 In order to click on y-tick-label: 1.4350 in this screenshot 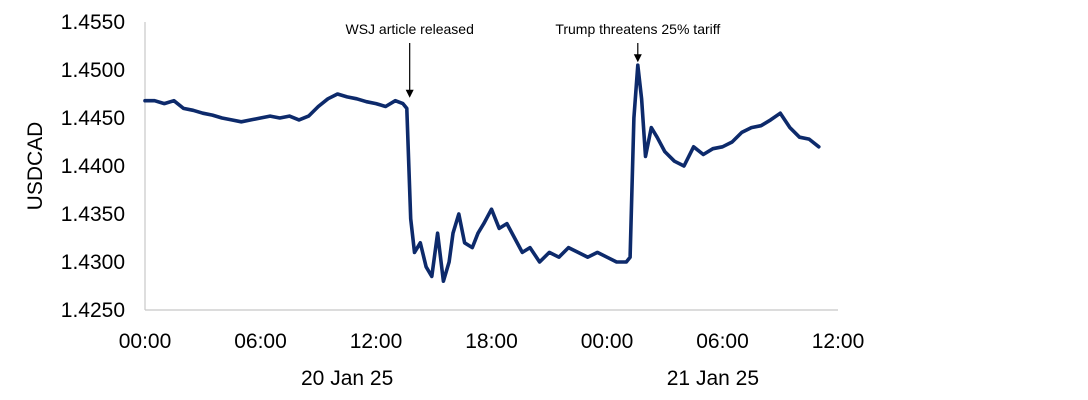, I will do `click(93, 214)`.